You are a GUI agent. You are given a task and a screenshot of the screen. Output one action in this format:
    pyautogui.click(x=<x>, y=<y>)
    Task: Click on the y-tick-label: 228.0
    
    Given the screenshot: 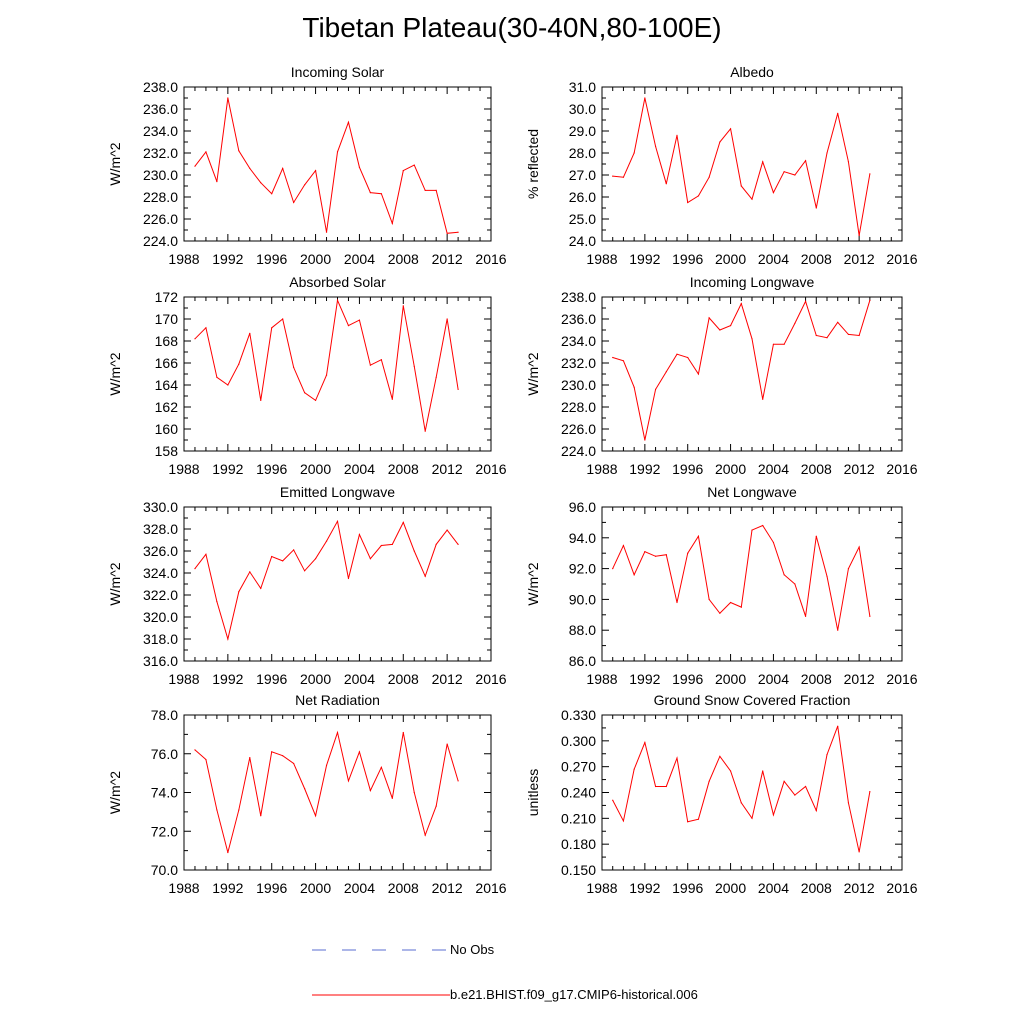 What is the action you would take?
    pyautogui.click(x=578, y=407)
    